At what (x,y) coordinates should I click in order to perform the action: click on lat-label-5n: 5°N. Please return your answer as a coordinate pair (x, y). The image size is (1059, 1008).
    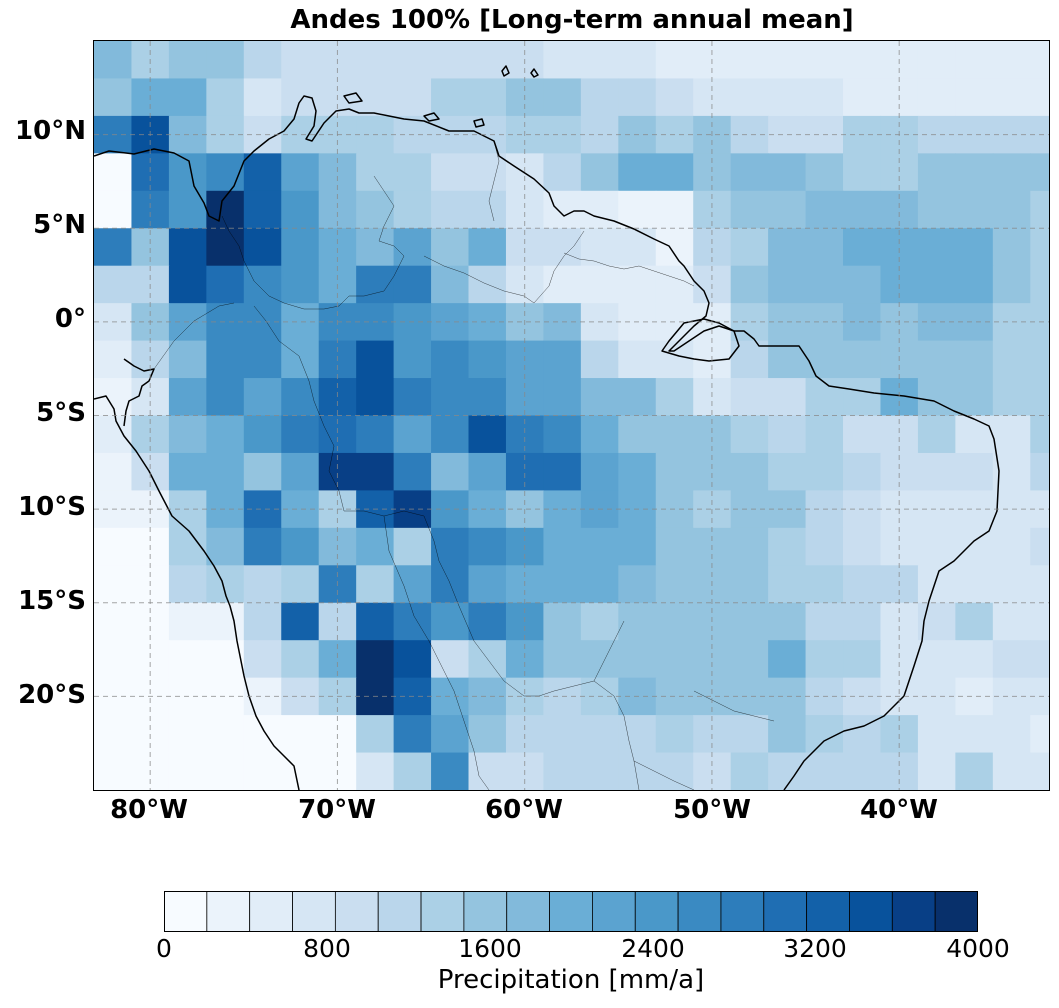
    Looking at the image, I should click on (59, 225).